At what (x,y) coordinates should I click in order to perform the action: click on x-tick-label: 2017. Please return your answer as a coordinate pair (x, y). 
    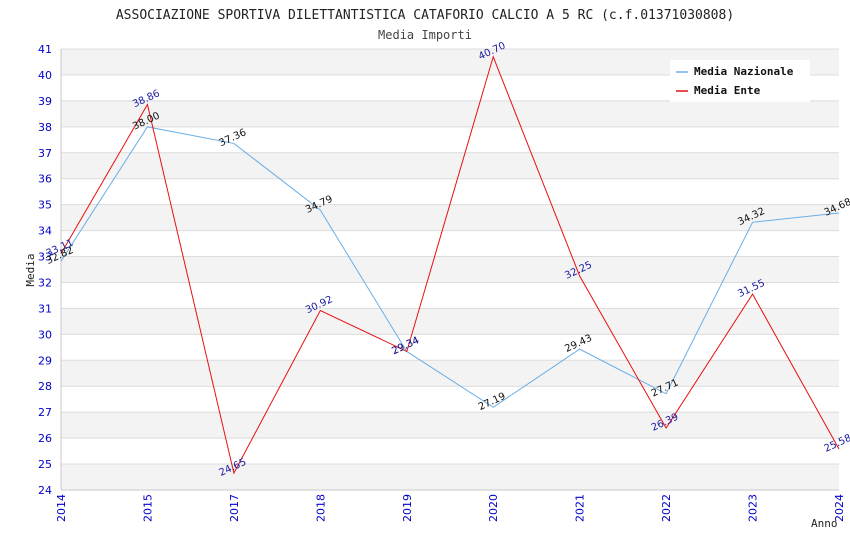
    Looking at the image, I should click on (234, 508).